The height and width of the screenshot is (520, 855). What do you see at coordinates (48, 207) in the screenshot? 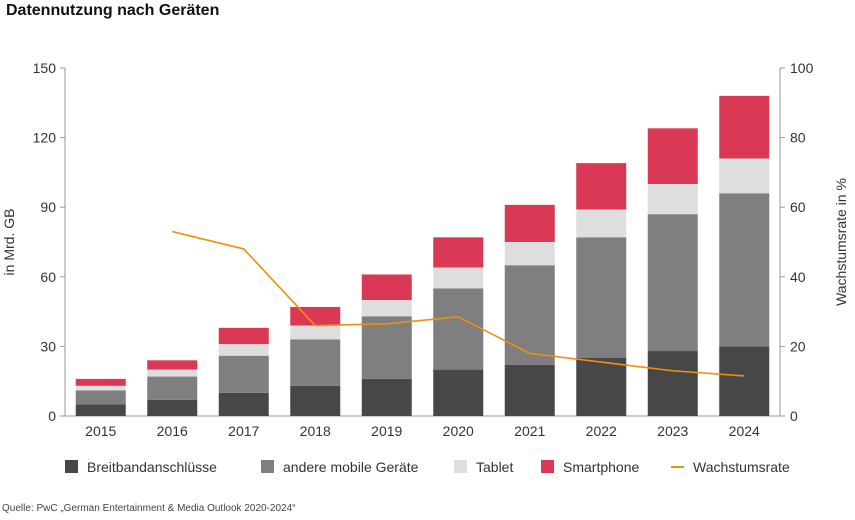
I see `y-tick-label-left: 90` at bounding box center [48, 207].